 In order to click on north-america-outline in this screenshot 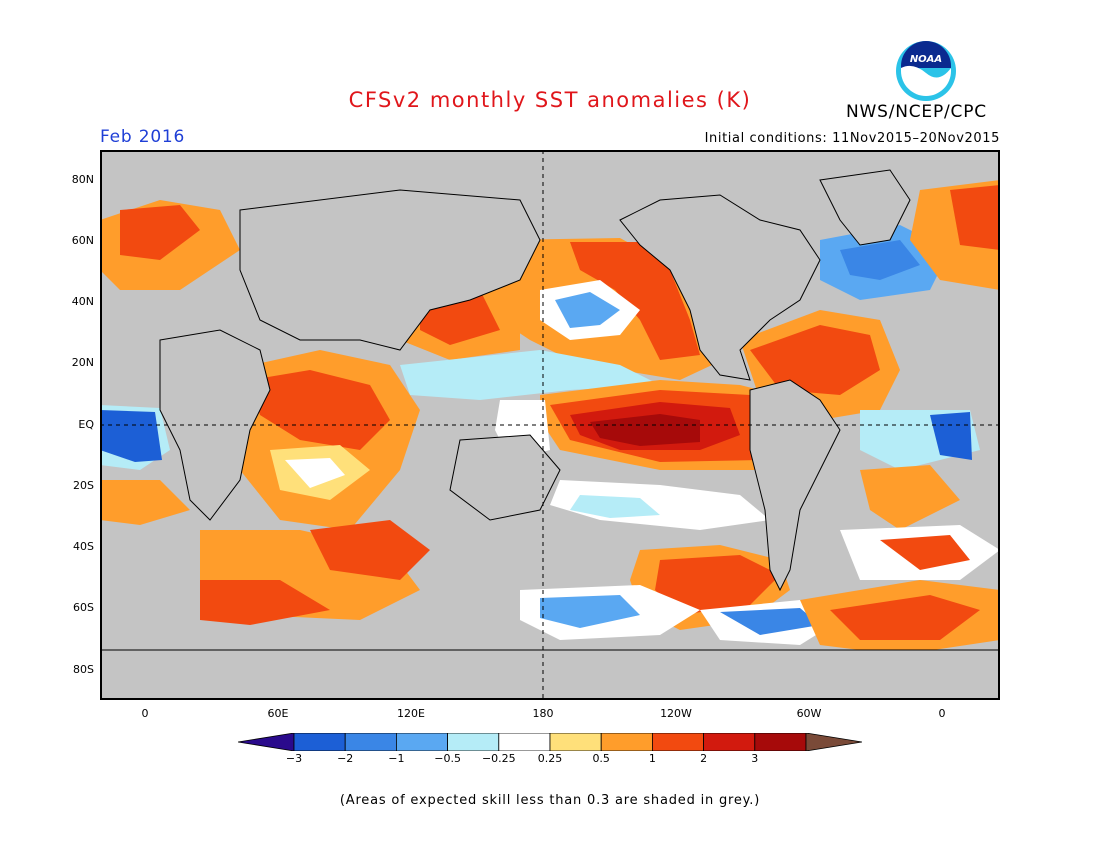, I will do `click(720, 287)`.